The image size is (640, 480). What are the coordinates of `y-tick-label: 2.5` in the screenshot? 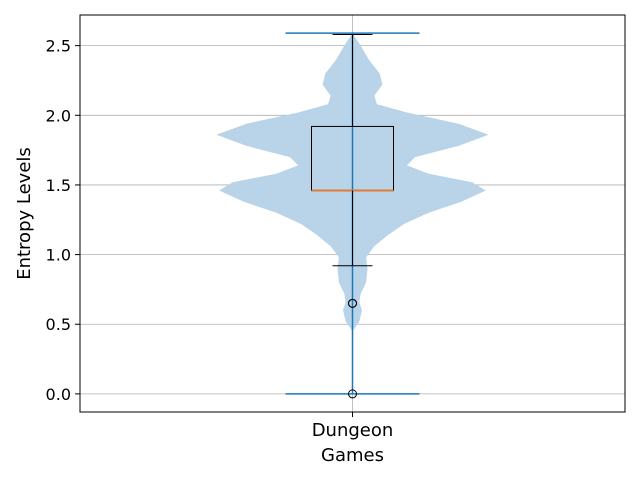 It's located at (58, 46).